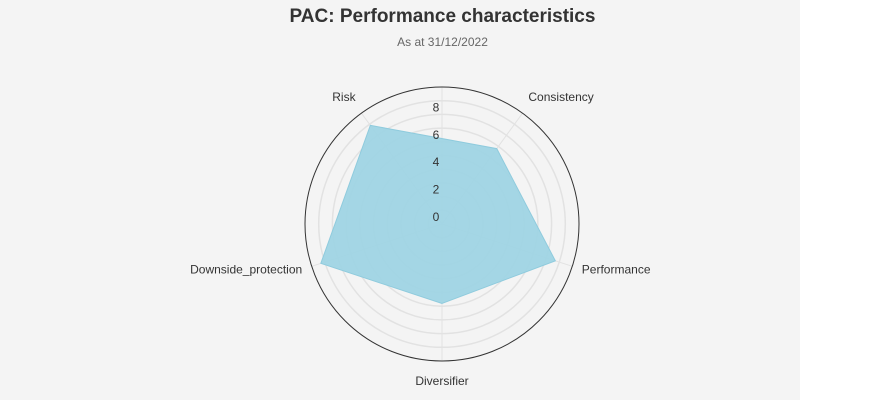 Image resolution: width=885 pixels, height=400 pixels. I want to click on data-polygon-pac, so click(438, 214).